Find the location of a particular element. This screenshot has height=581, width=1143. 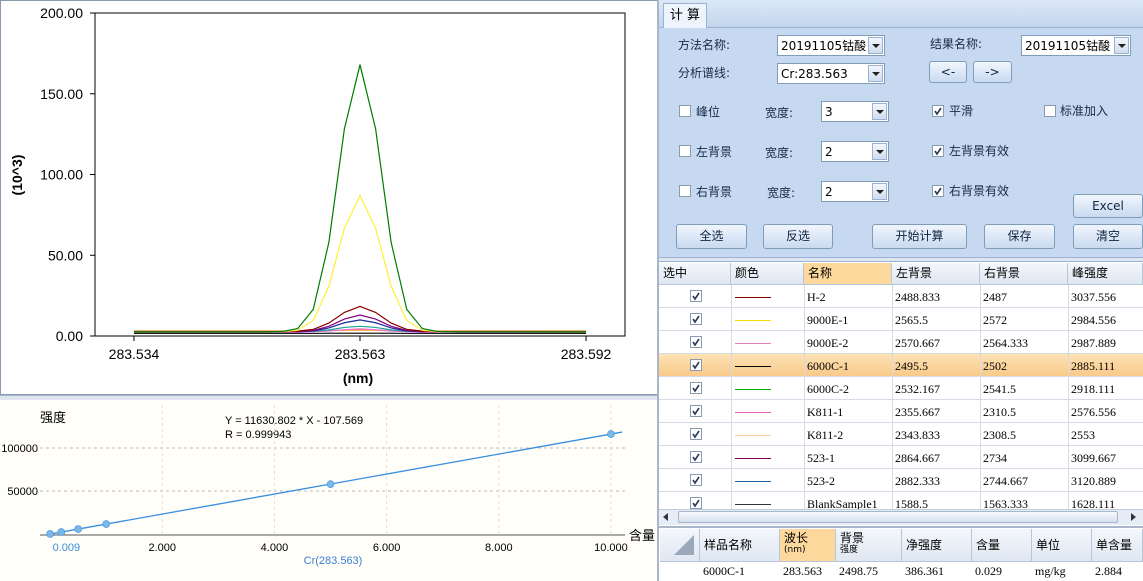

column-header: 名称 is located at coordinates (848, 274).